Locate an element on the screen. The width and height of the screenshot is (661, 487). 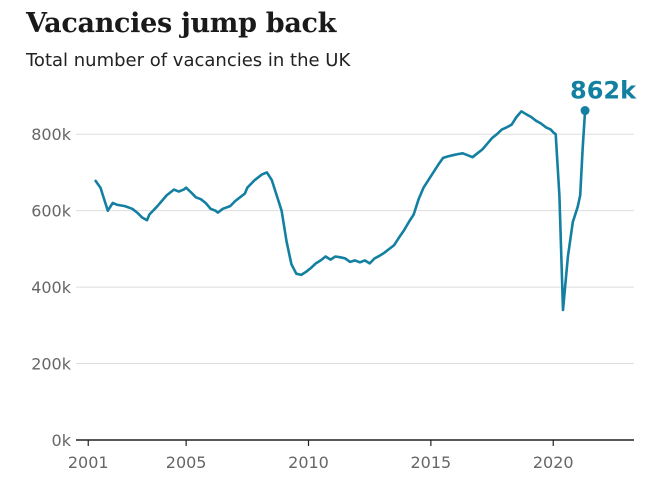
y-tick-labels: 0k 200k 400k 600k 800k is located at coordinates (51, 287).